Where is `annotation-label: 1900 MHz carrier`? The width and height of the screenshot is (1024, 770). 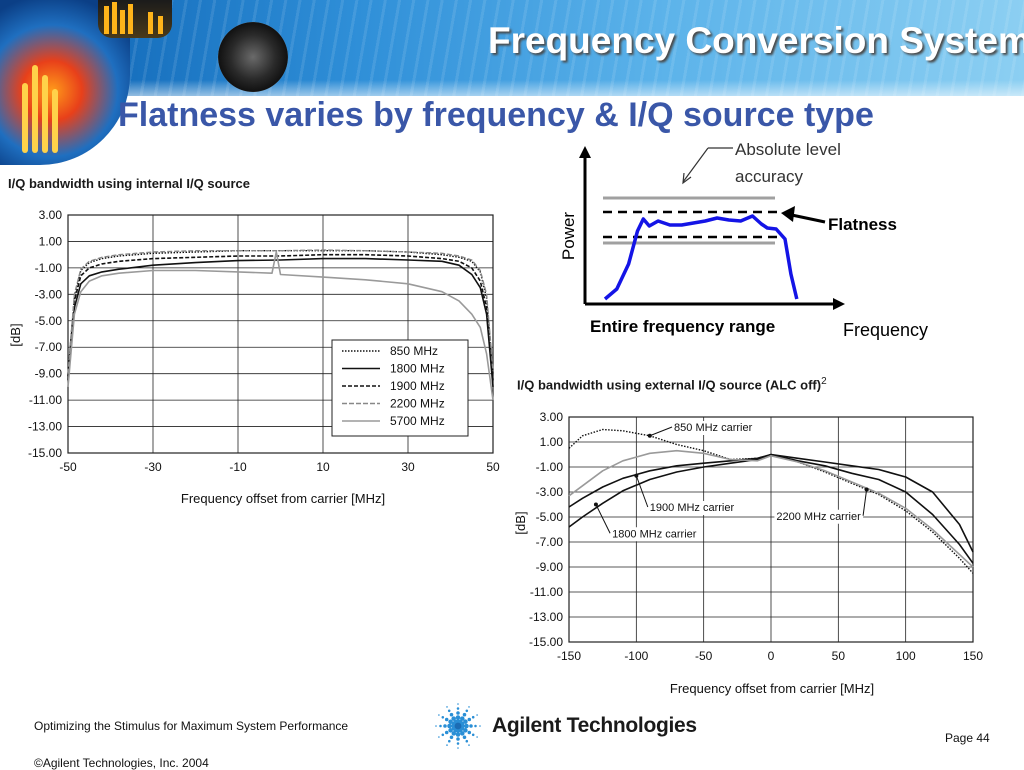
annotation-label: 1900 MHz carrier is located at coordinates (692, 508).